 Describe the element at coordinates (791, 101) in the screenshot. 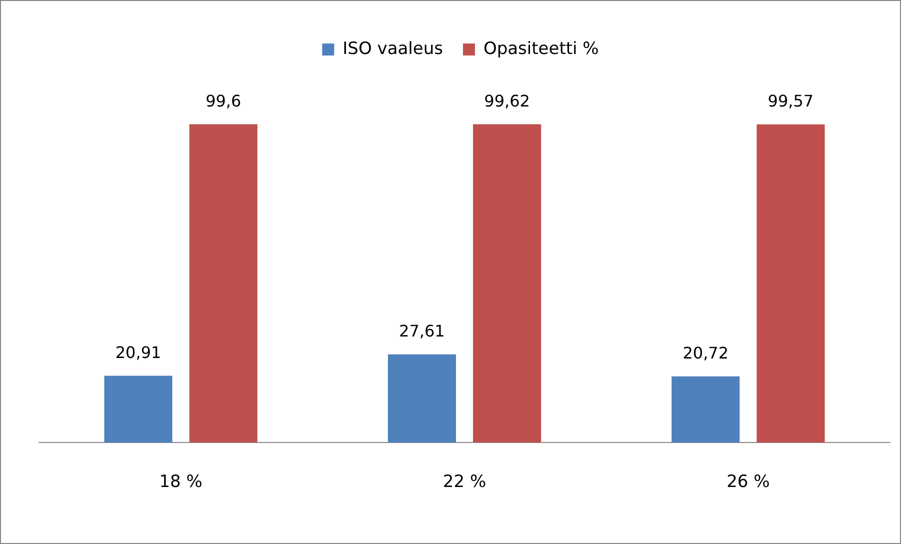

I see `data-label: 99,57` at that location.